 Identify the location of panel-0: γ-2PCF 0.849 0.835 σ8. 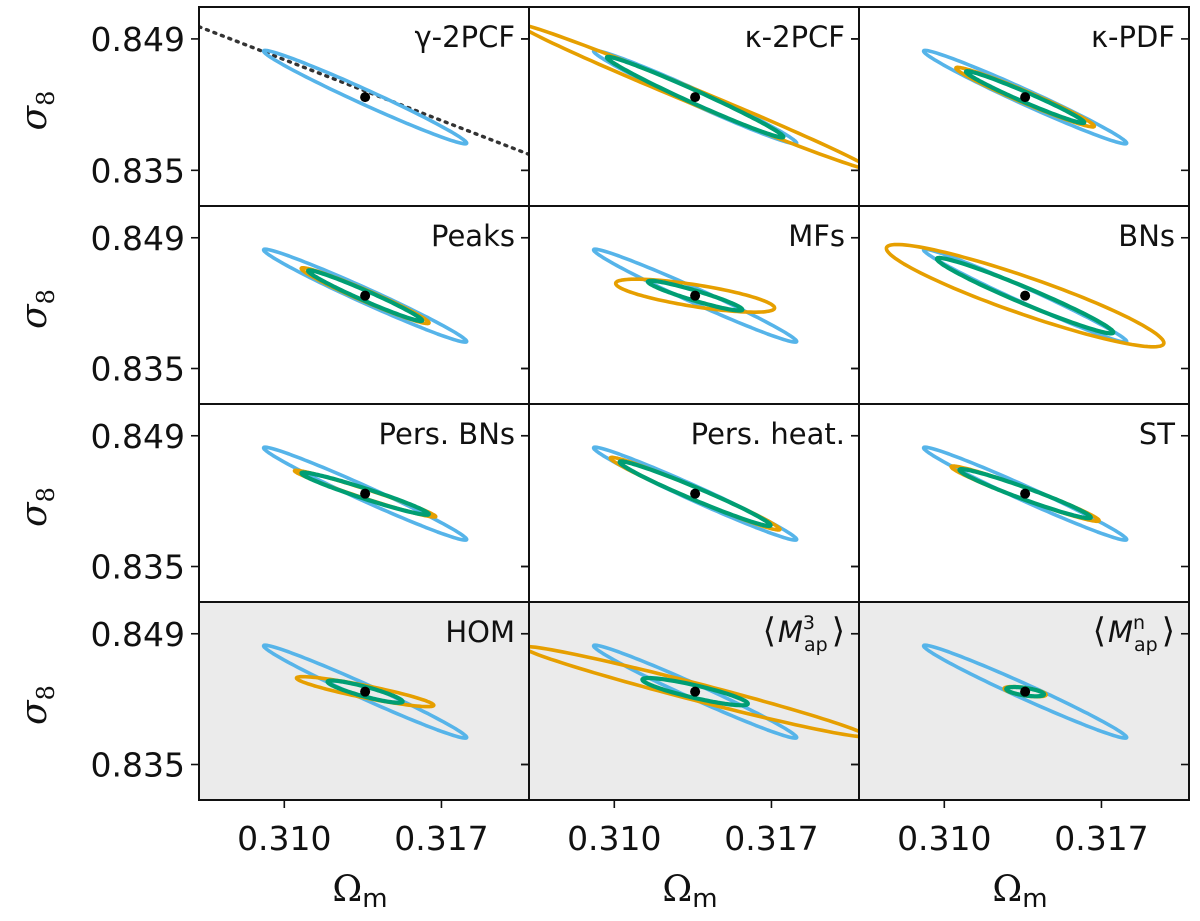
(272, 106).